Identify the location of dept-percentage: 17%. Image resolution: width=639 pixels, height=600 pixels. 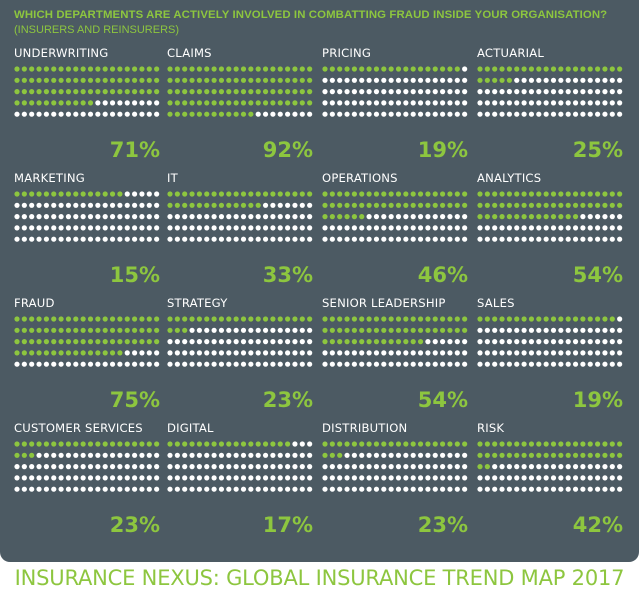
(287, 525).